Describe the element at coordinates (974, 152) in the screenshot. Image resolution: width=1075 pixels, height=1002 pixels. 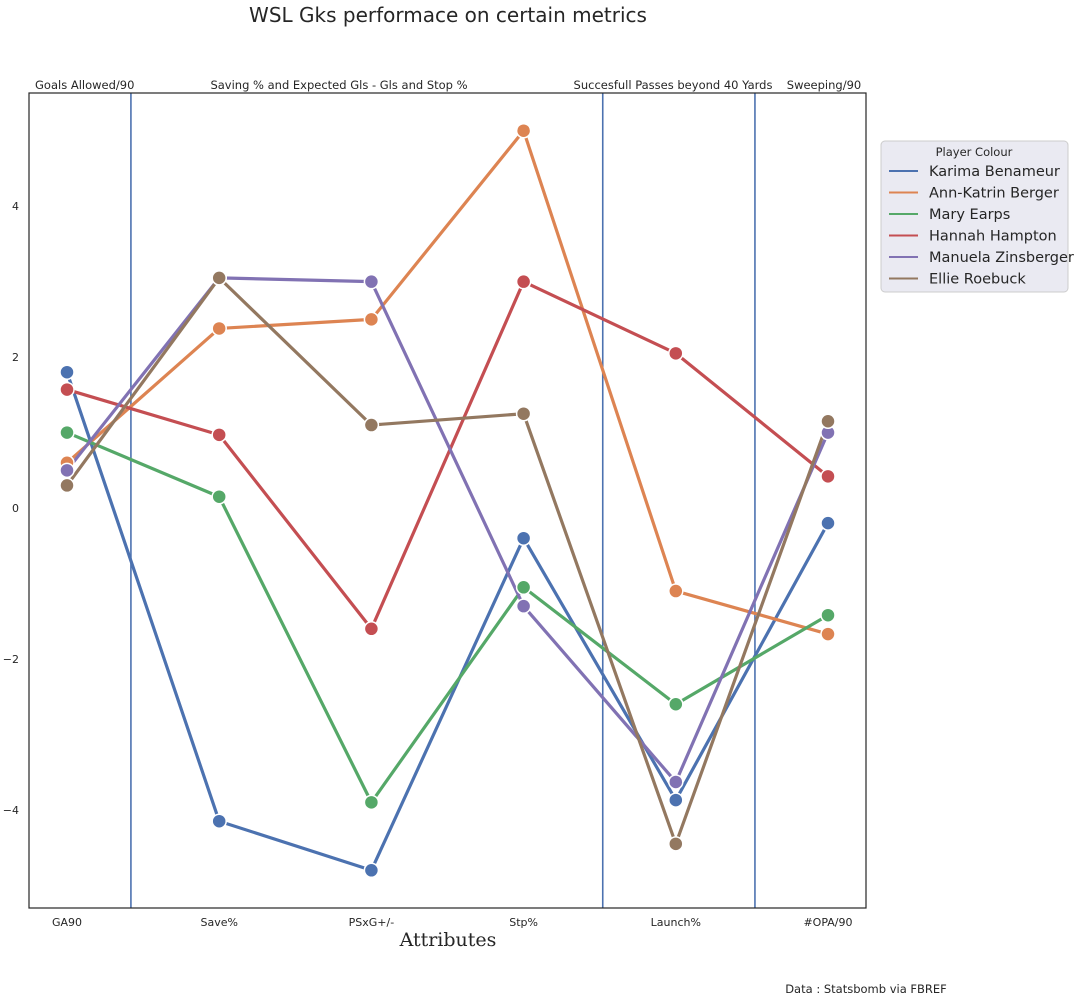
I see `legend-title: Player Colour` at that location.